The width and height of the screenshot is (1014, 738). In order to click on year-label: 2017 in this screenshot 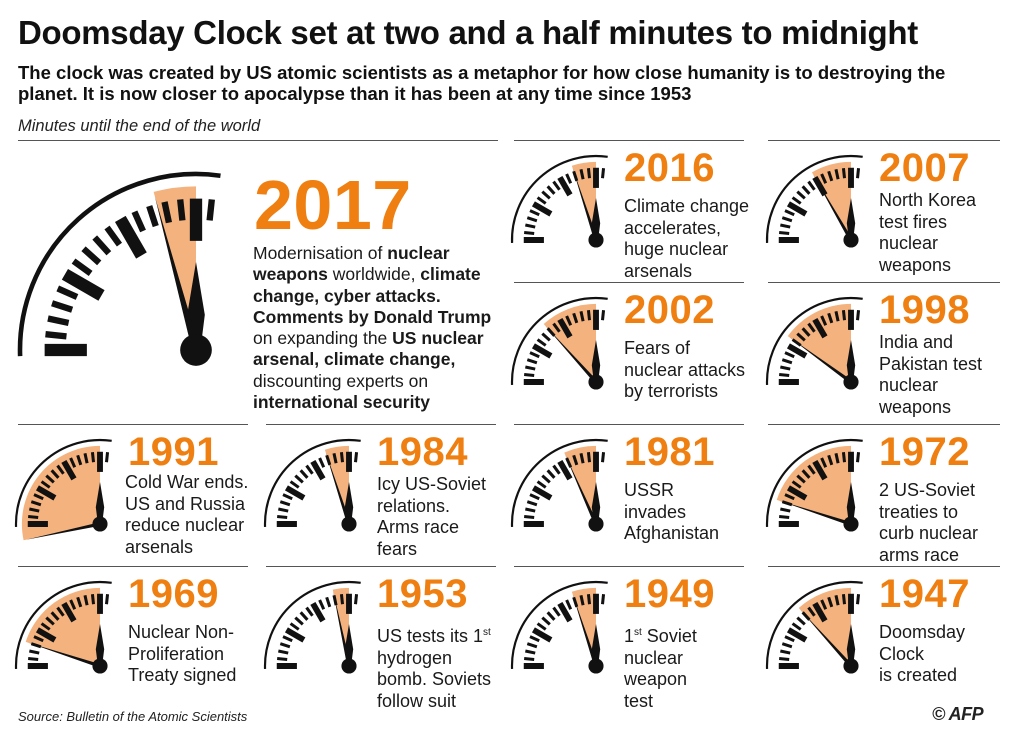, I will do `click(333, 205)`.